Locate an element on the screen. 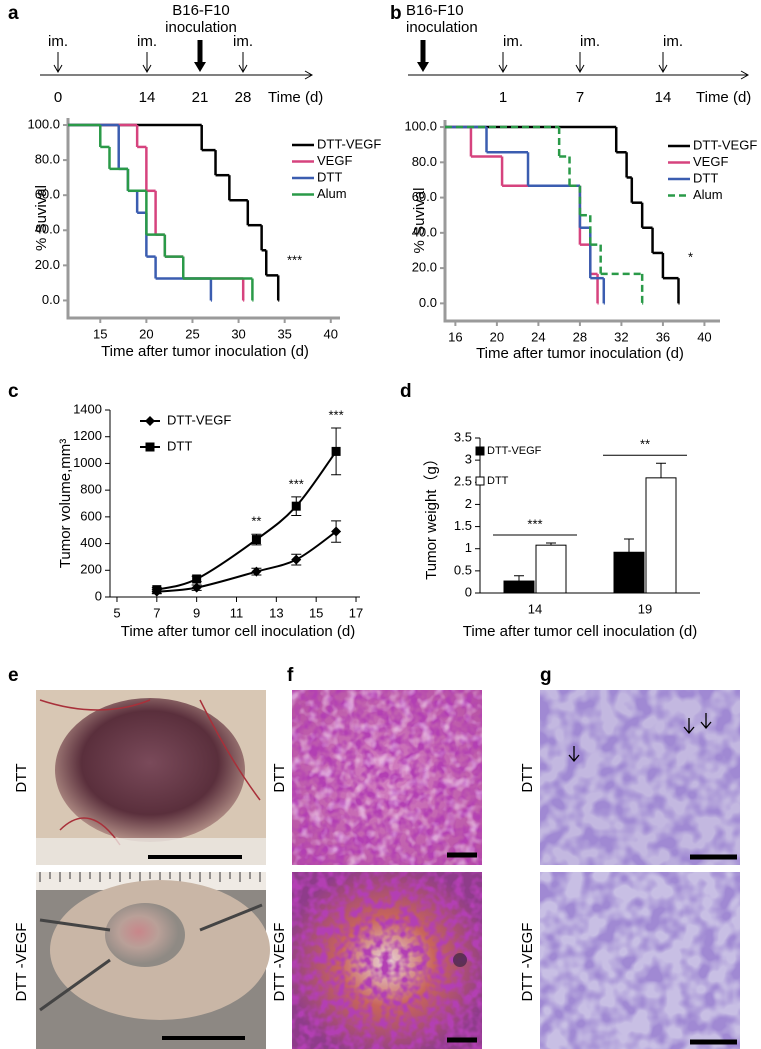 The image size is (761, 1049). x-tick-label: 30 is located at coordinates (238, 333).